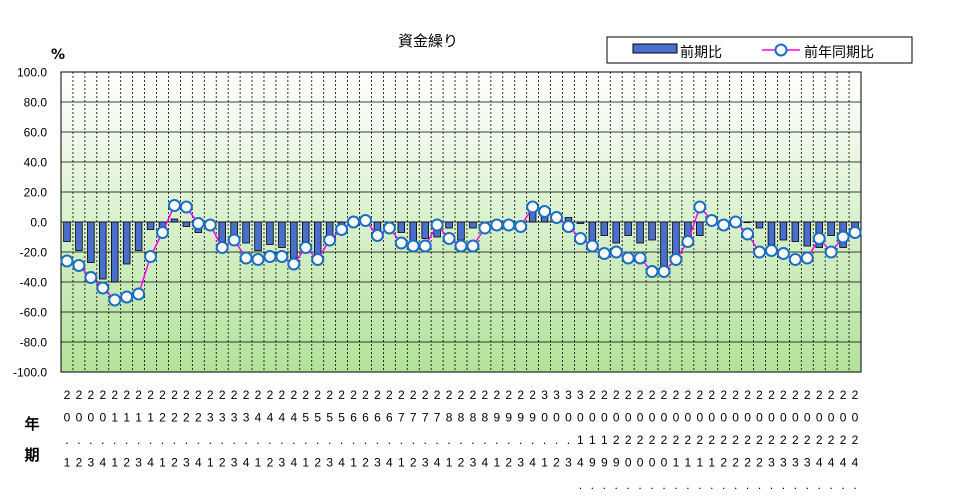 The image size is (975, 502). Describe the element at coordinates (759, 50) in the screenshot. I see `legend: 前期比 前年同期比` at that location.